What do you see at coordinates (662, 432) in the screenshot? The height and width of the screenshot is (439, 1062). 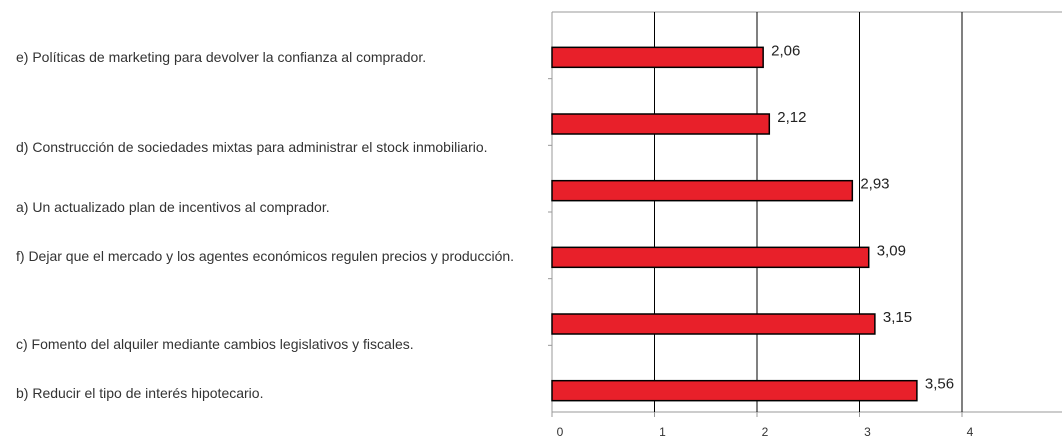 I see `x-tick-label: 1` at bounding box center [662, 432].